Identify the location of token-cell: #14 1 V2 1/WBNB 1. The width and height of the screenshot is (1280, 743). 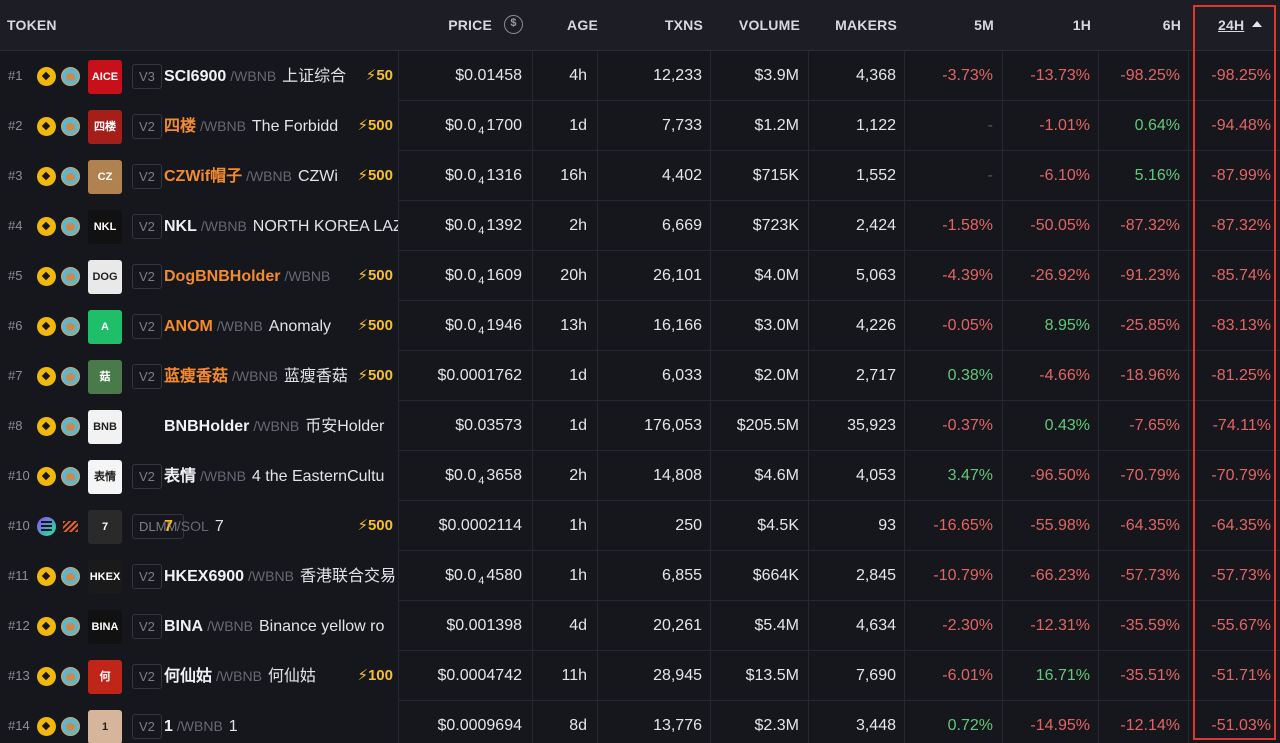
(199, 722).